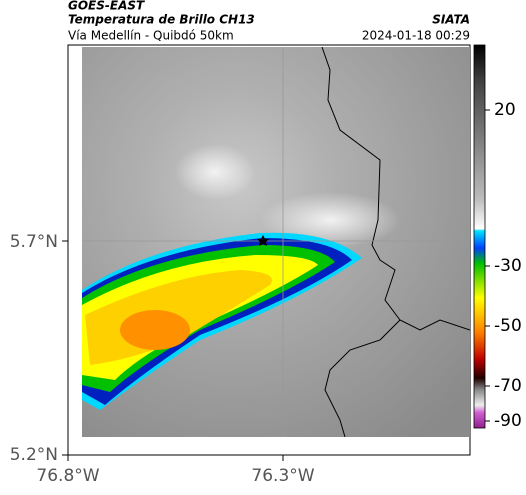  What do you see at coordinates (508, 326) in the screenshot?
I see `colorbar-tick-label: -50` at bounding box center [508, 326].